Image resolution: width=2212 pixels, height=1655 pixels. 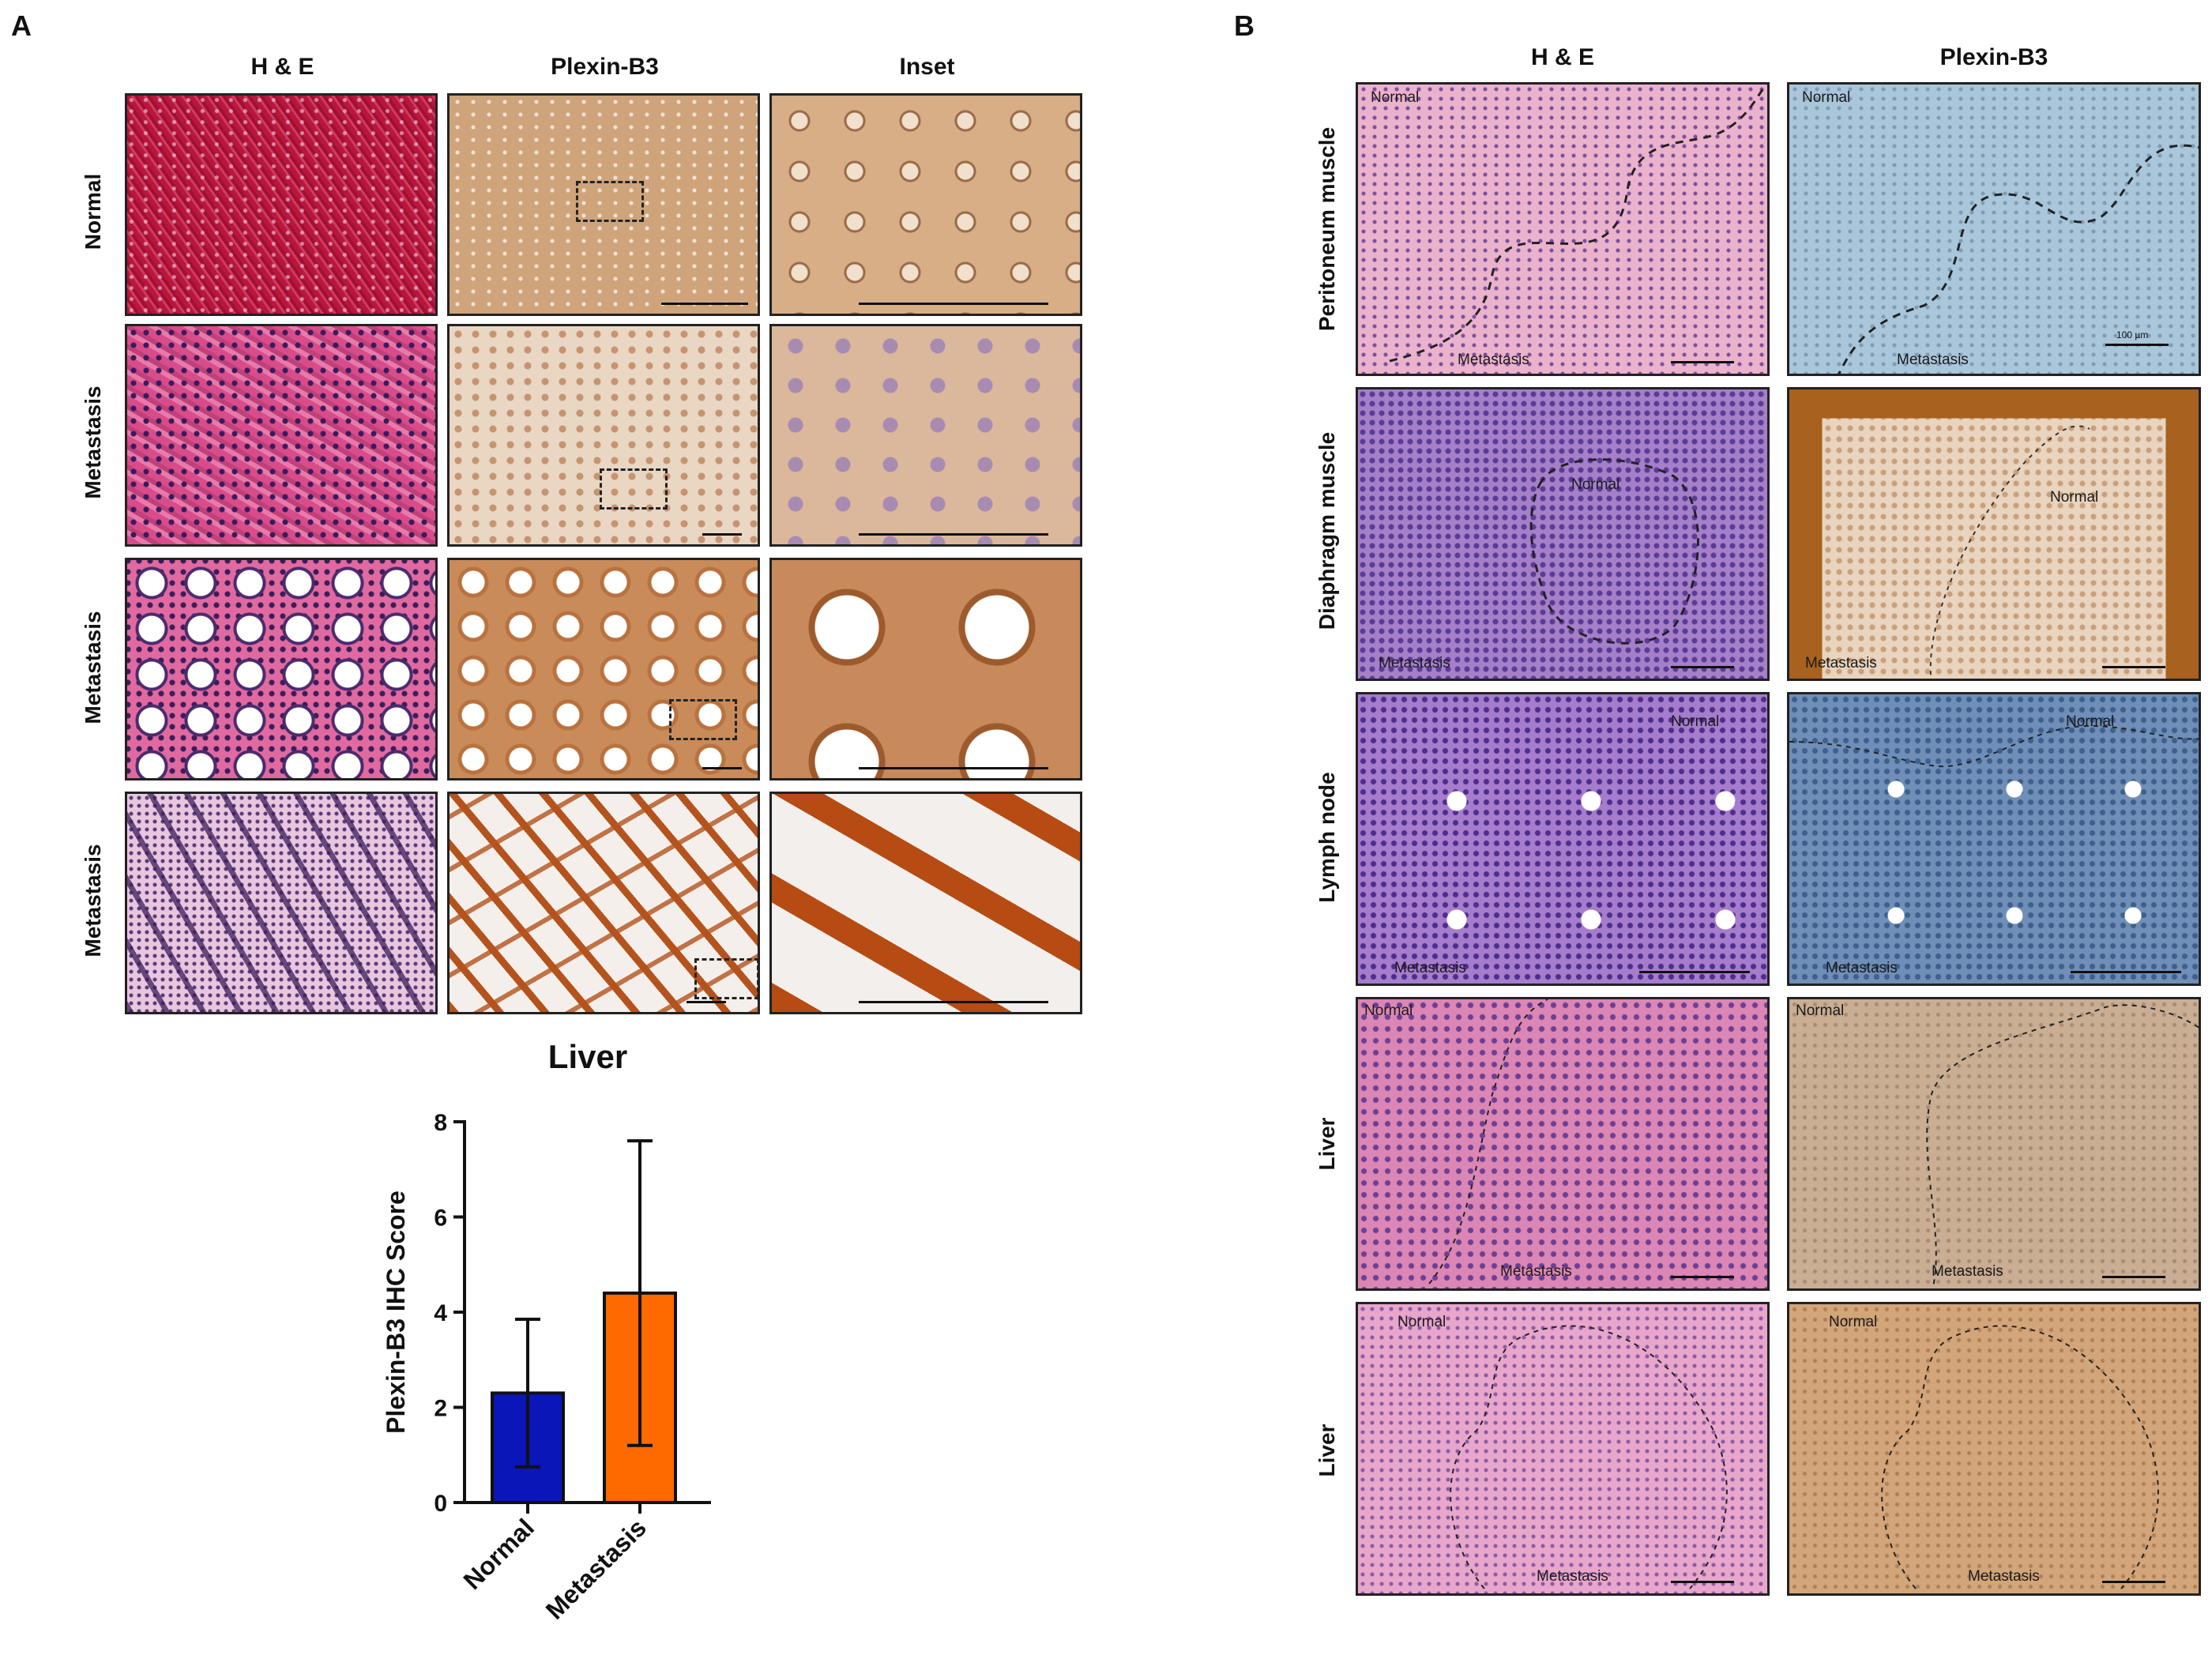 I want to click on micrograph-b-plexin-lymph-node: Normal Metastasis, so click(x=1994, y=839).